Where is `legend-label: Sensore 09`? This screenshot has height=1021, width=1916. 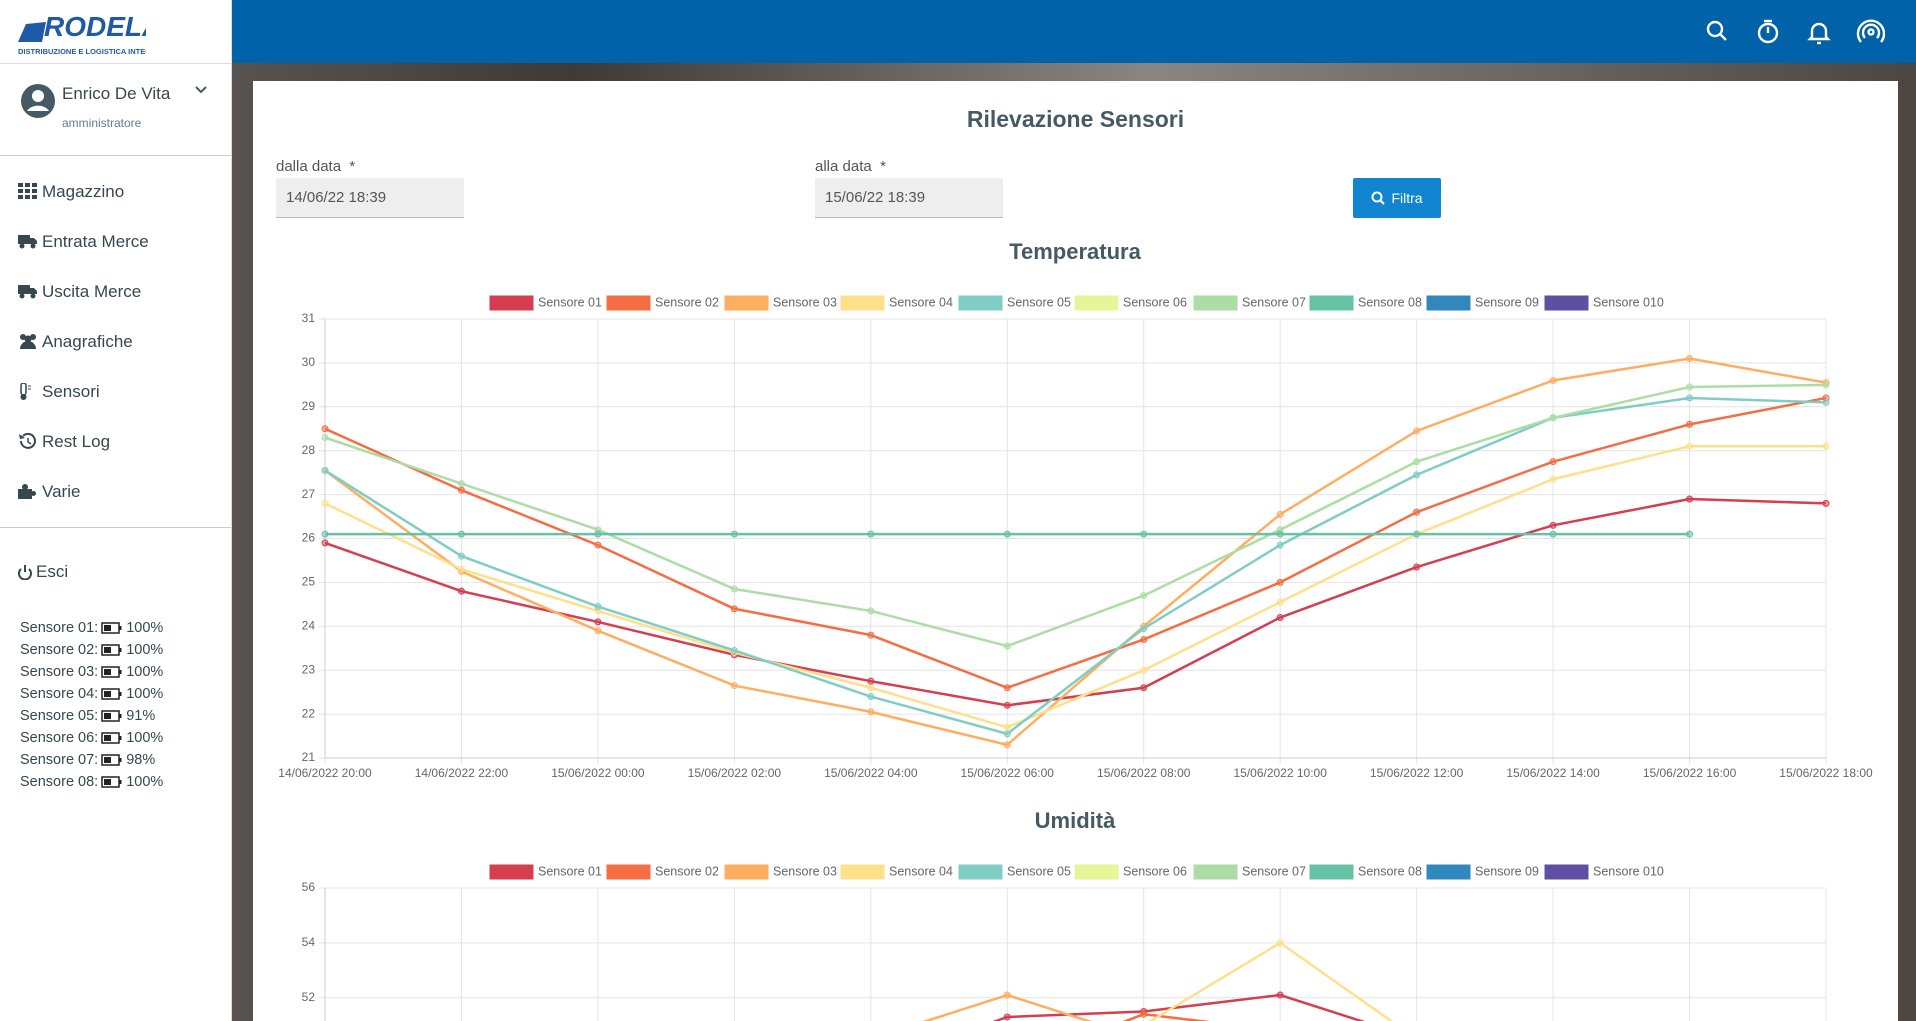 legend-label: Sensore 09 is located at coordinates (1507, 302).